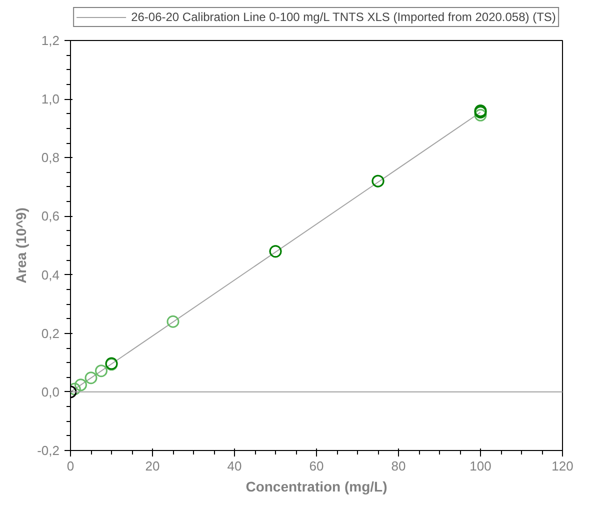 The width and height of the screenshot is (609, 510). I want to click on y-tick-label: 0,2, so click(50, 333).